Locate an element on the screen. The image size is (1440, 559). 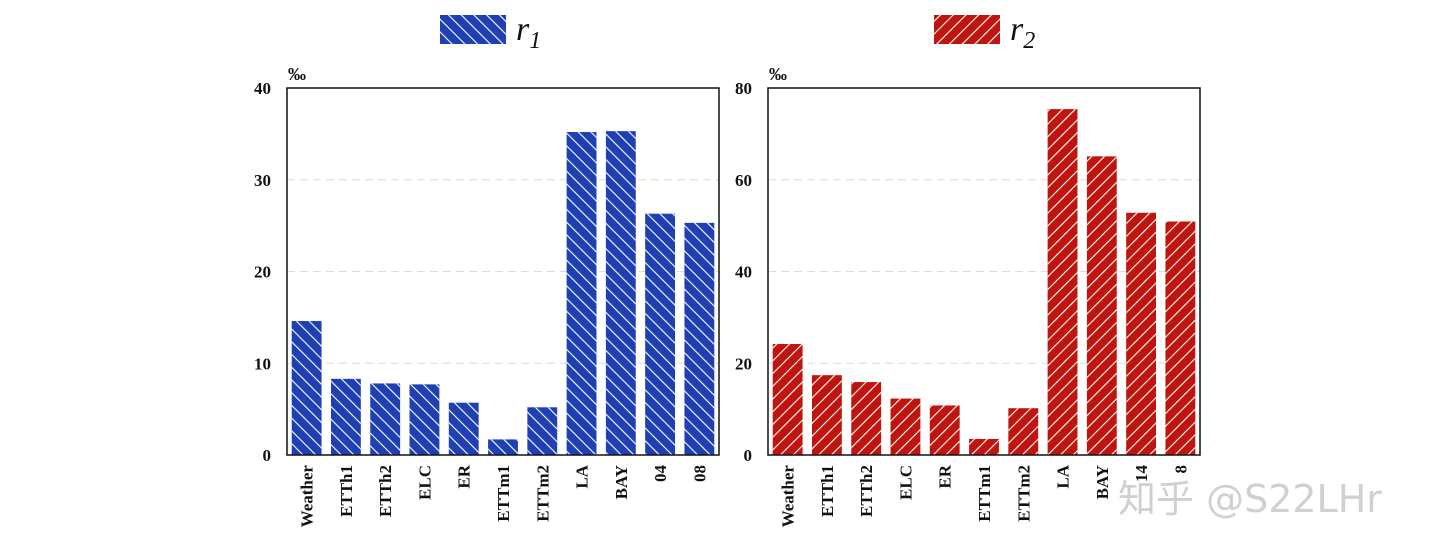
chart-r1-xtick-label: 04 is located at coordinates (660, 474).